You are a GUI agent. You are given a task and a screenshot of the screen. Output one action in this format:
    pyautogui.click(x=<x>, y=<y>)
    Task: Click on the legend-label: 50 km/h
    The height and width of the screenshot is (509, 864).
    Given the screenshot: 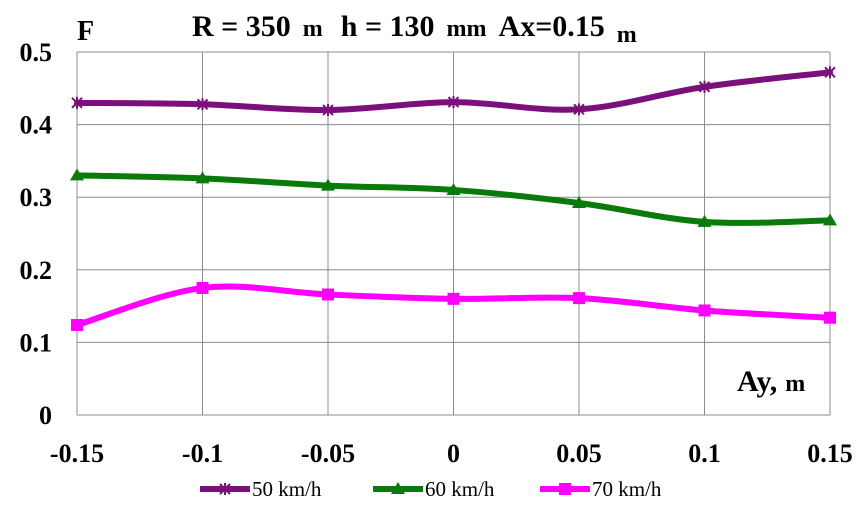 What is the action you would take?
    pyautogui.click(x=287, y=489)
    